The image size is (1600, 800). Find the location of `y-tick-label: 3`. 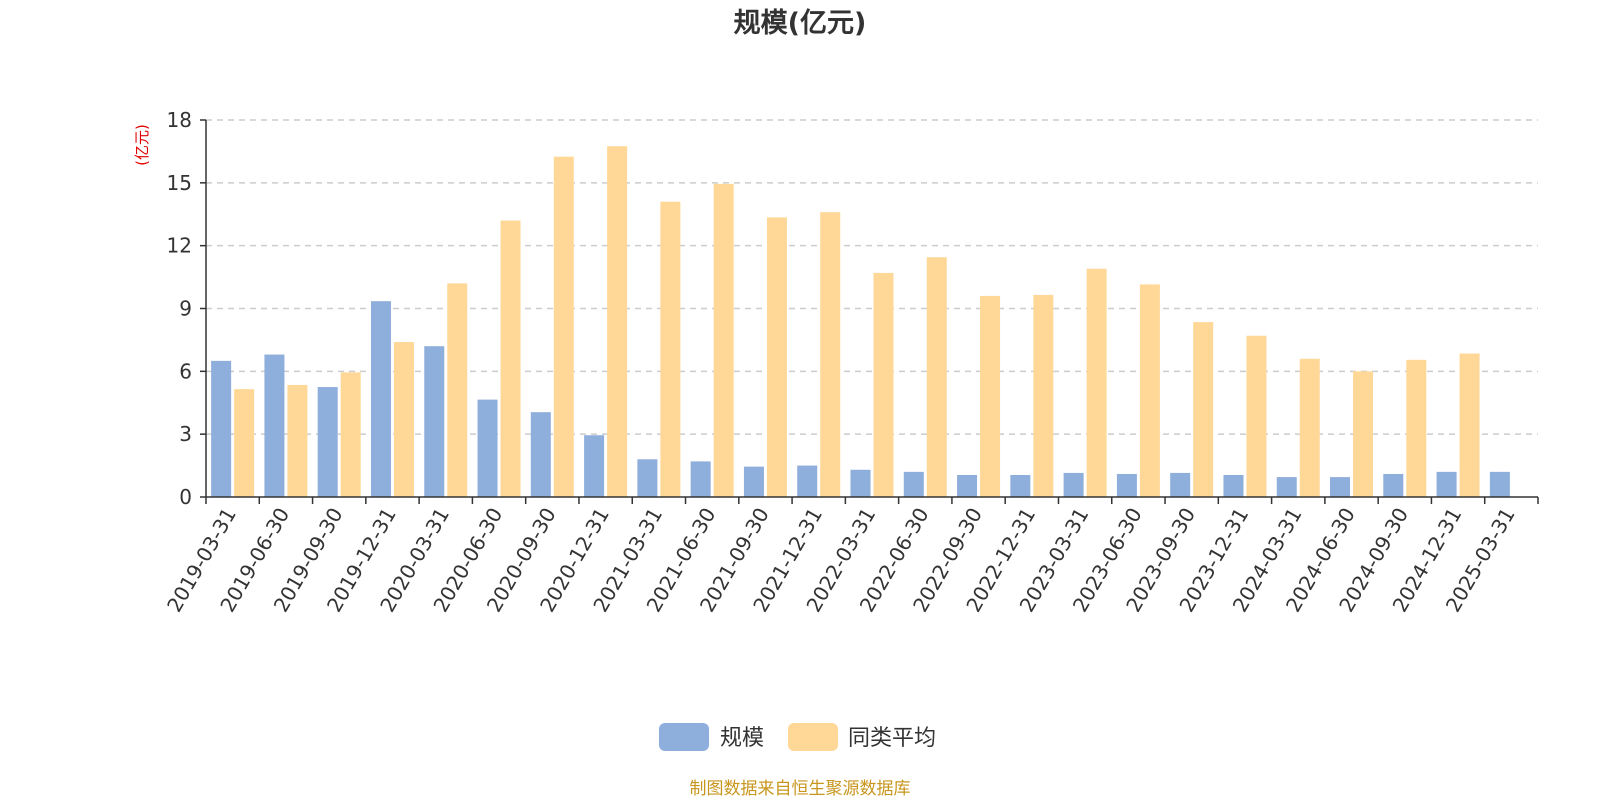

y-tick-label: 3 is located at coordinates (185, 434).